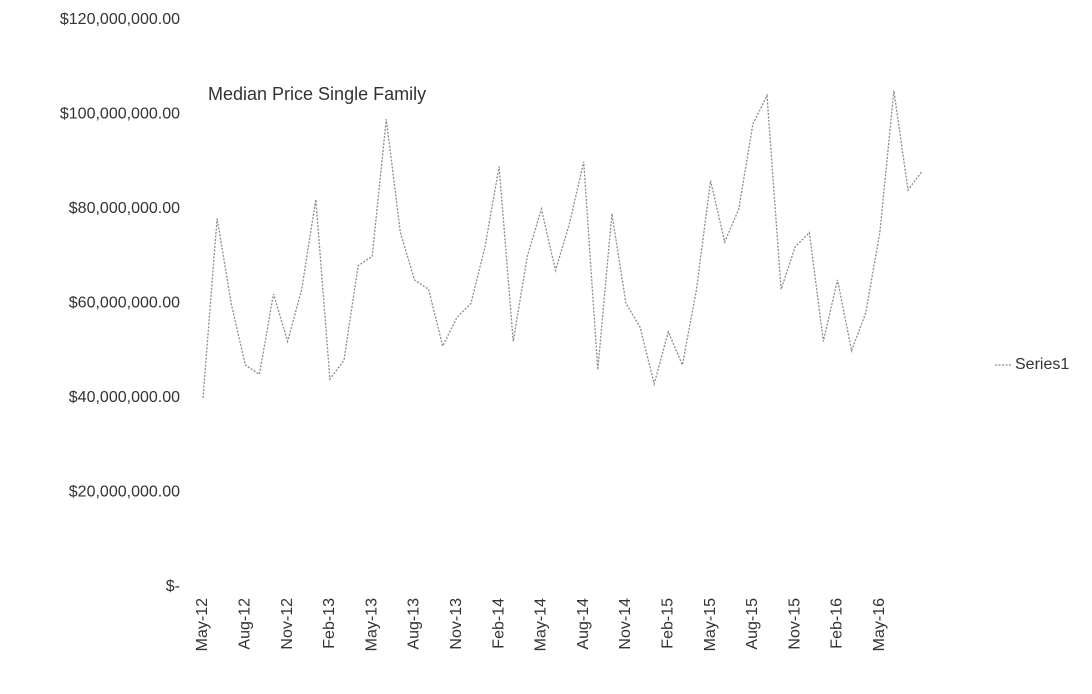 The image size is (1092, 694). Describe the element at coordinates (371, 624) in the screenshot. I see `x-tick-label: May-13` at that location.